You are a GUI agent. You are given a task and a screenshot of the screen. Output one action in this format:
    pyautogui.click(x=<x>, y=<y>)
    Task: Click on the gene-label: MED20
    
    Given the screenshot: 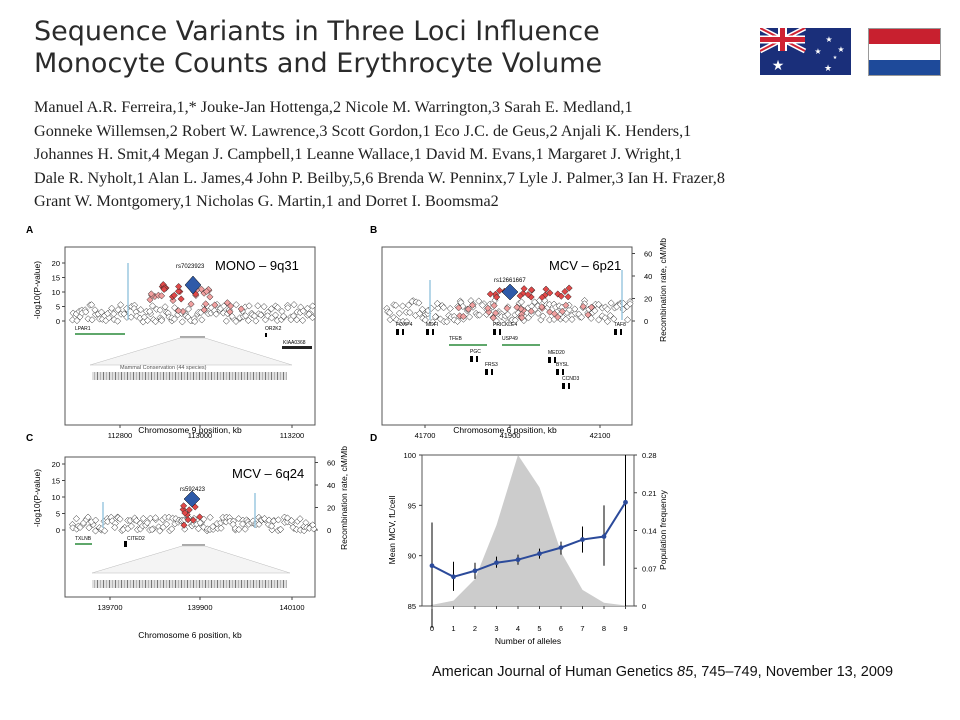 What is the action you would take?
    pyautogui.click(x=556, y=353)
    